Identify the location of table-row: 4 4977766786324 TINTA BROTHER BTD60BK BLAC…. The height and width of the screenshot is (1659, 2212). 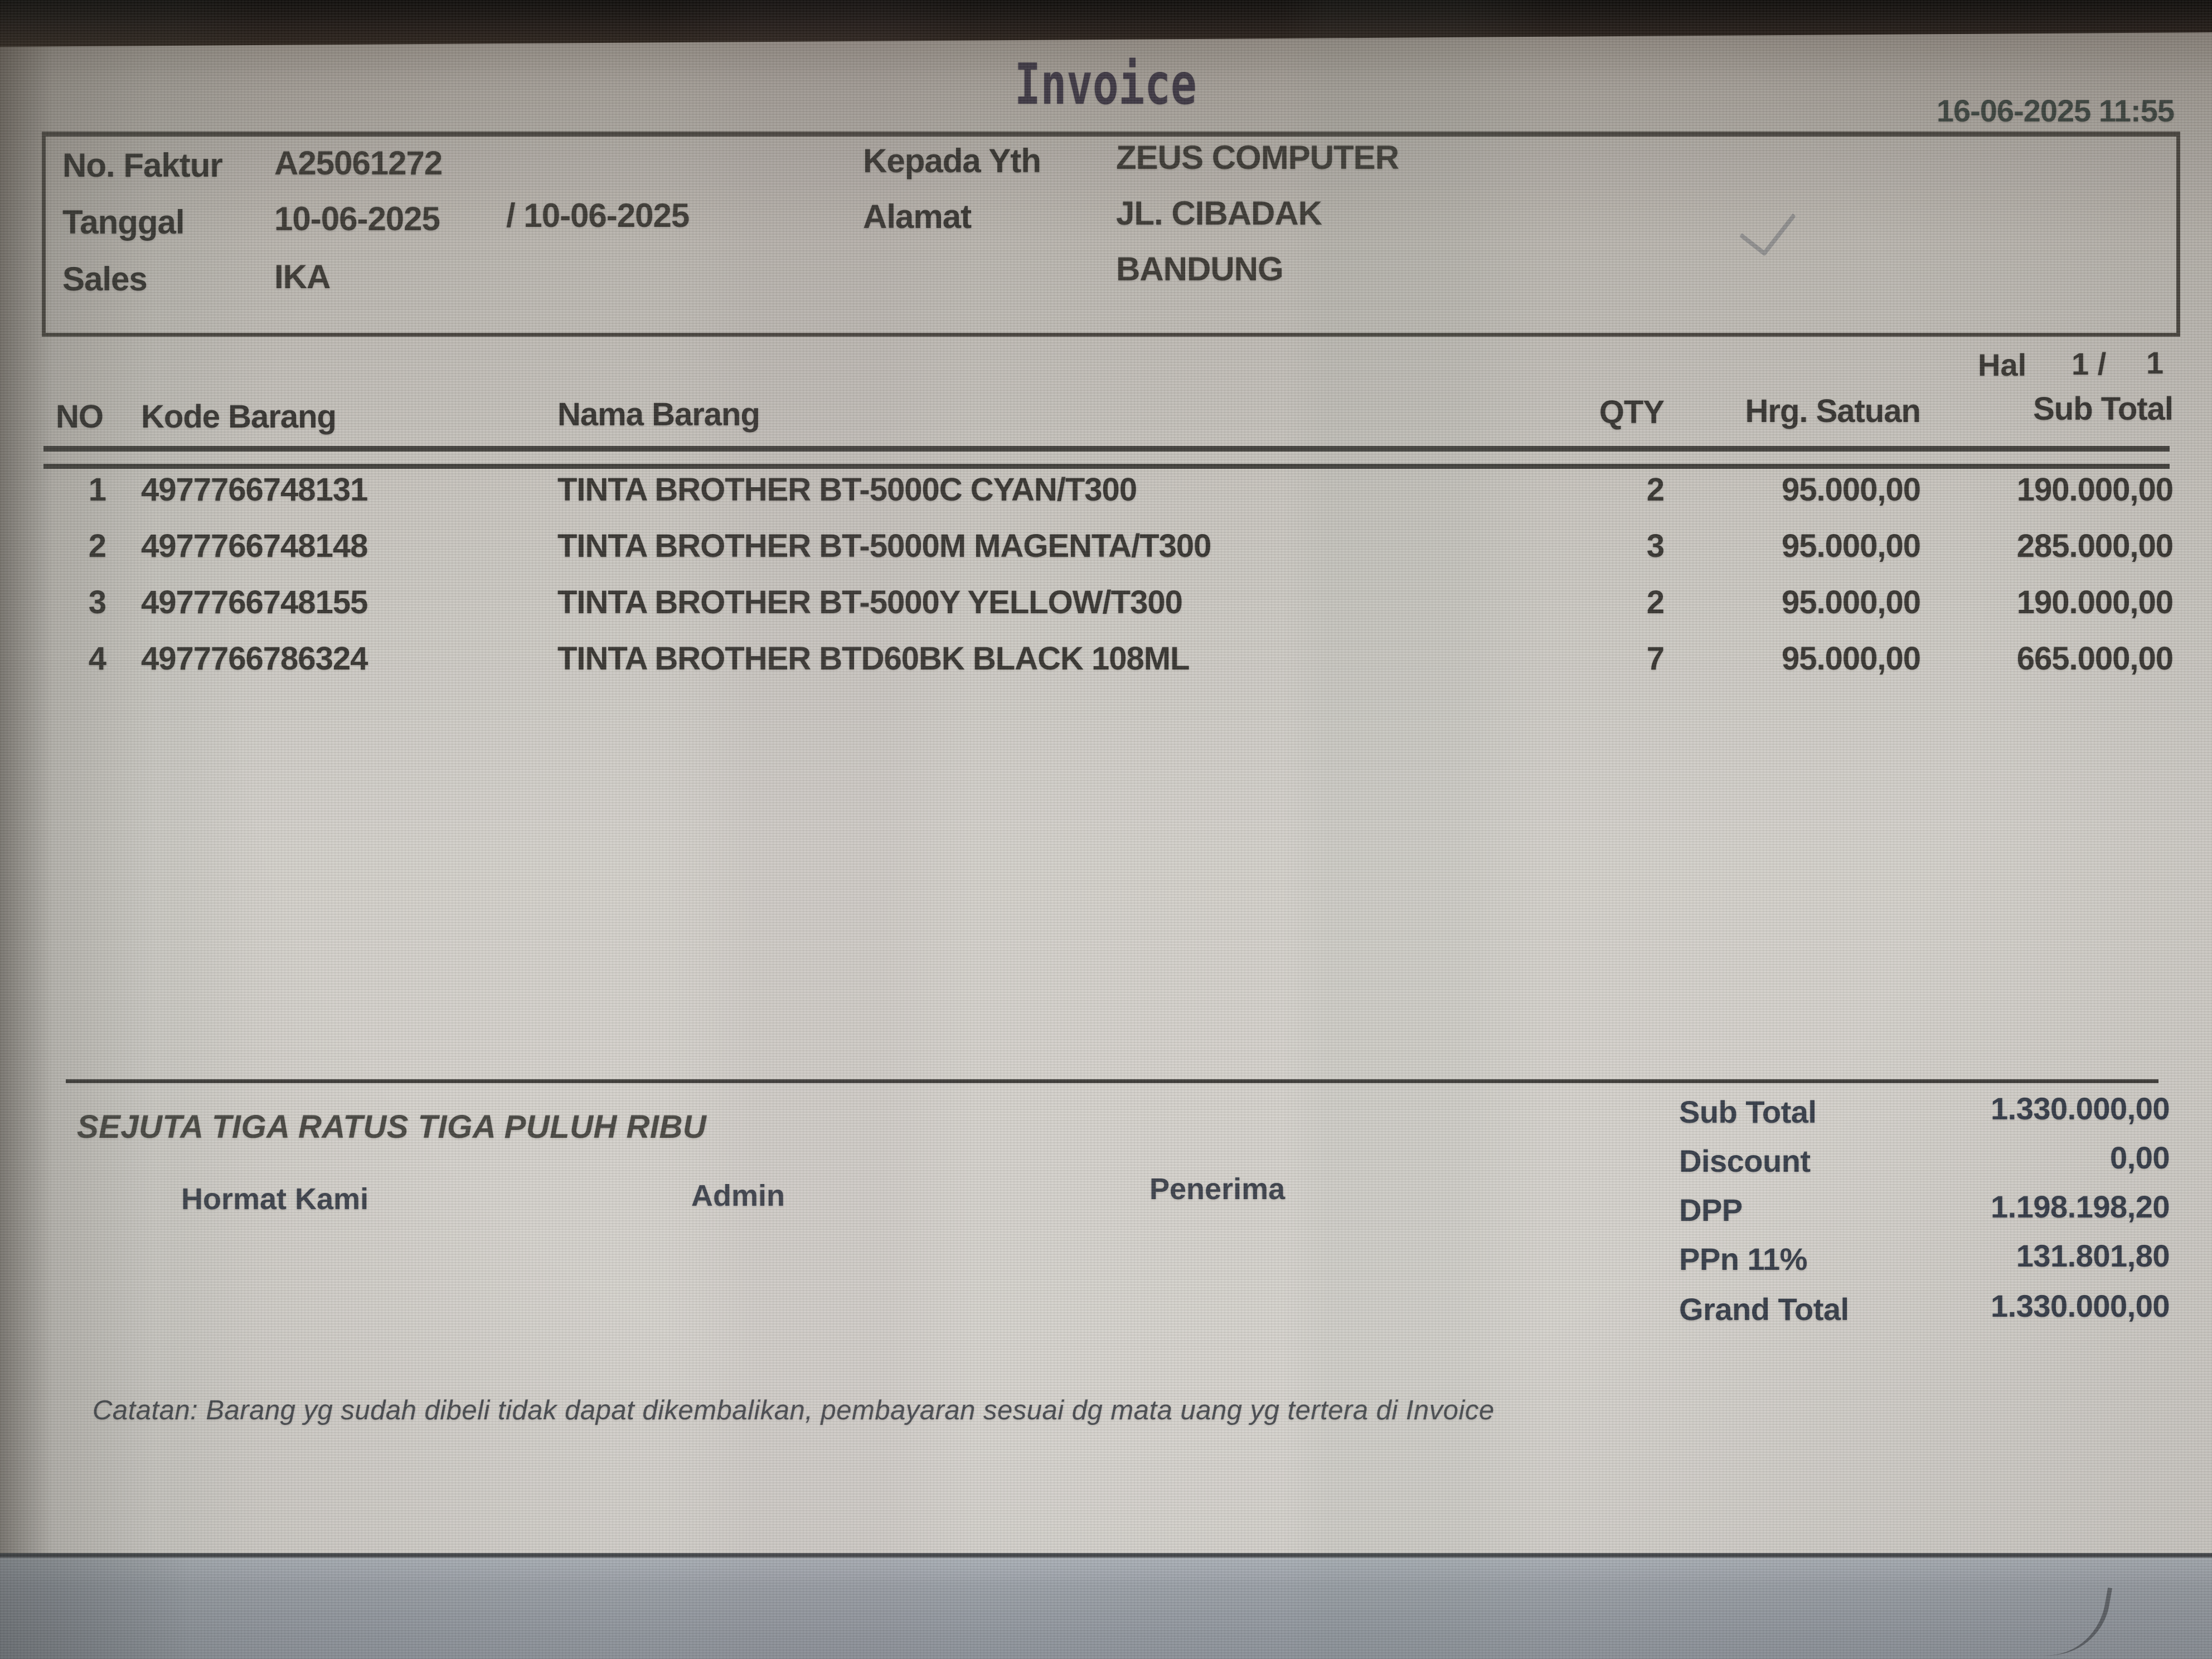
(1106, 661).